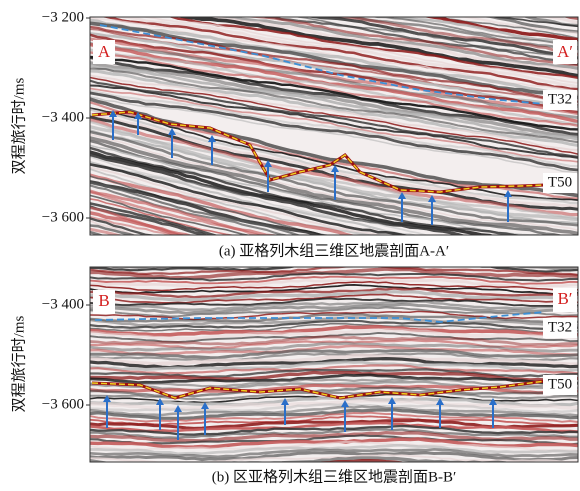 Image resolution: width=580 pixels, height=491 pixels. Describe the element at coordinates (334, 476) in the screenshot. I see `caption: (b) 区亚格列木组三维区地震剖面B-B′` at that location.